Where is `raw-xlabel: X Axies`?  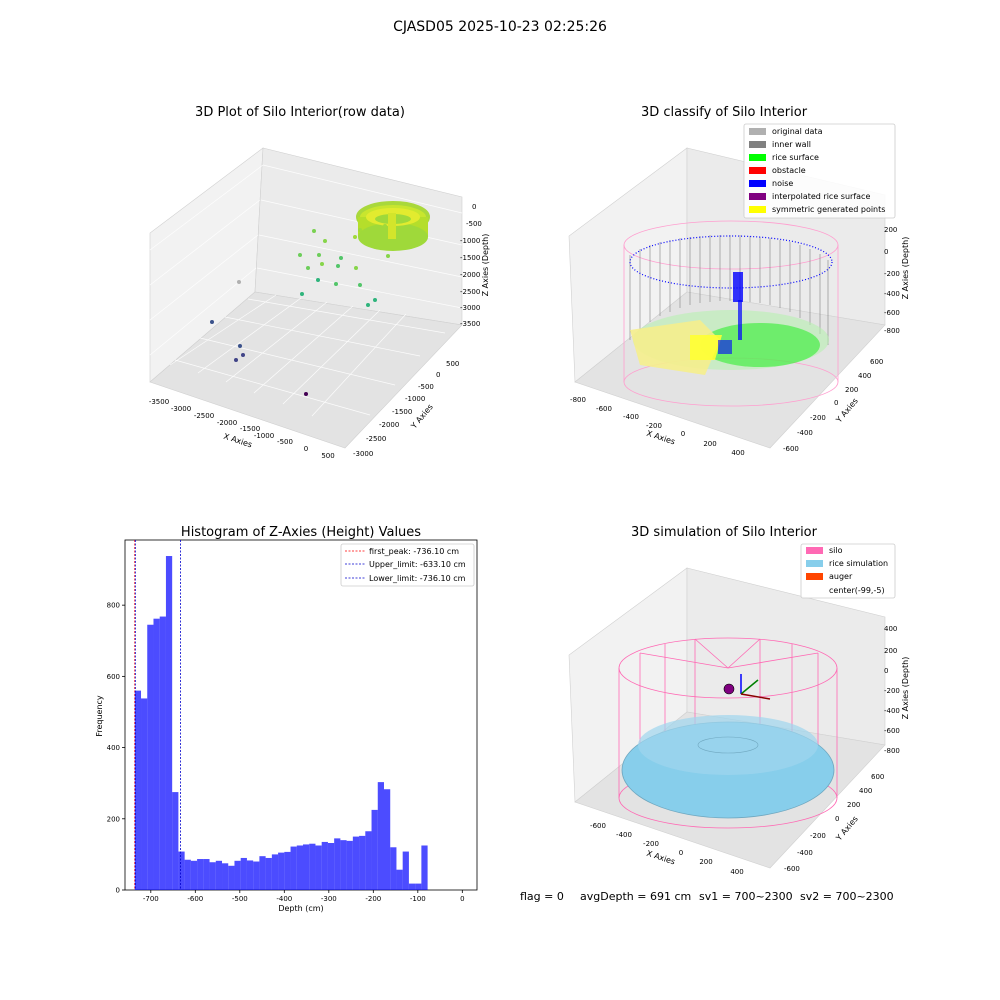
raw-xlabel: X Axies is located at coordinates (237, 441).